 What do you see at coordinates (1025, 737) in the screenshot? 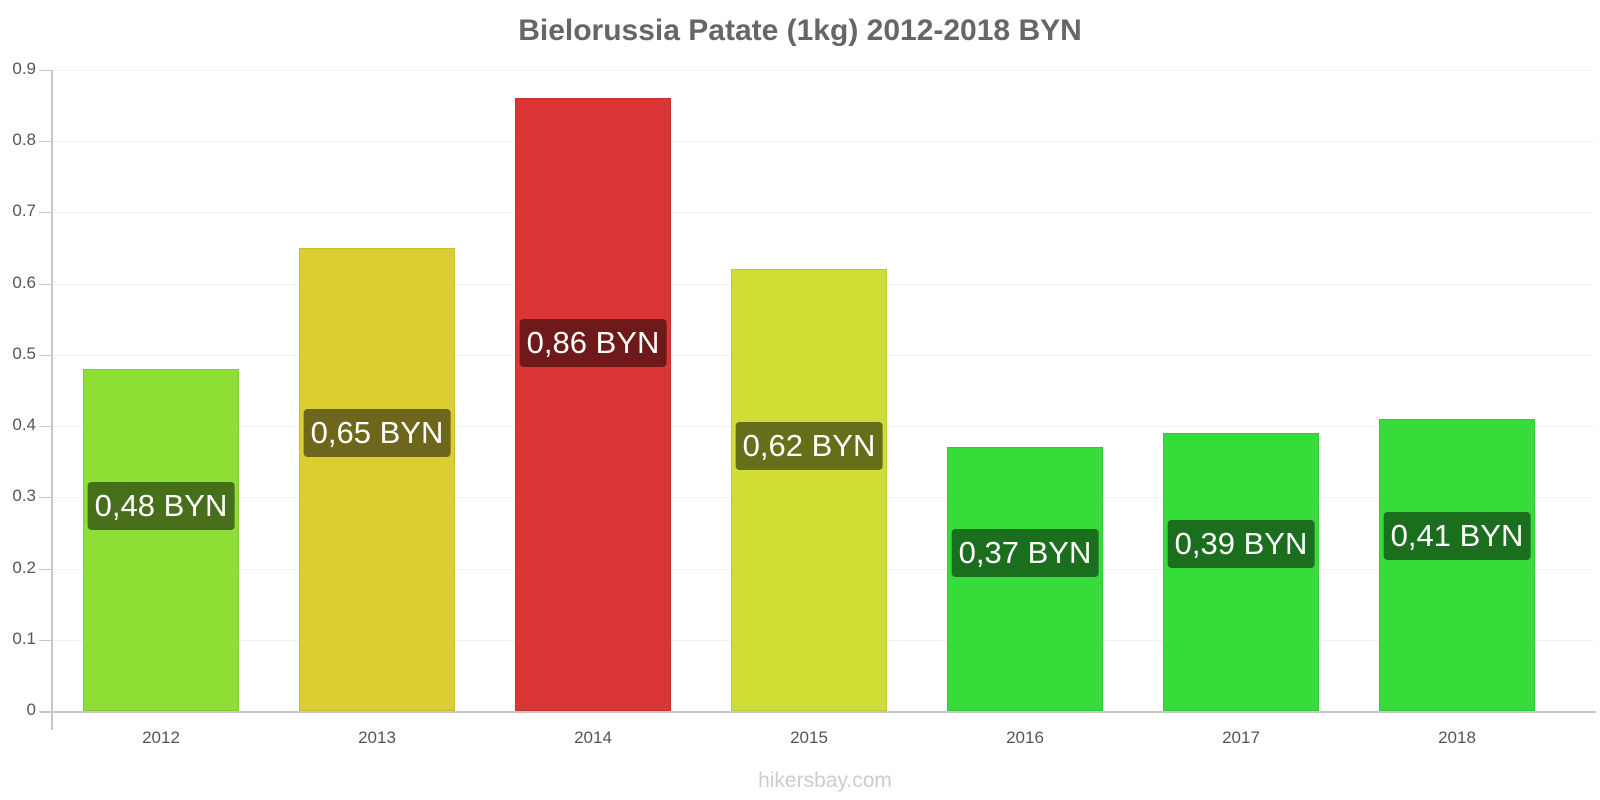
I see `x-tick-label: 2016` at bounding box center [1025, 737].